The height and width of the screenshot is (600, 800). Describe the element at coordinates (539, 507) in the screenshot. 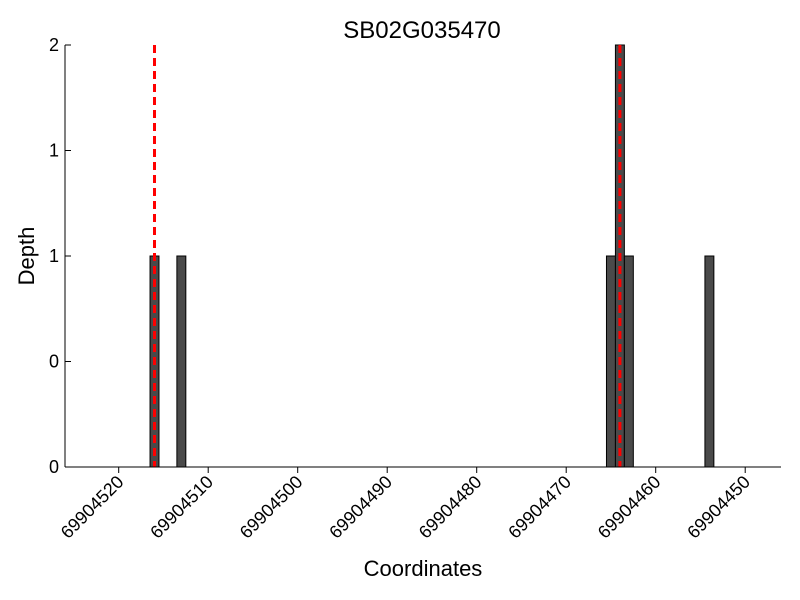

I see `x-tick-label-5: 69904470` at that location.